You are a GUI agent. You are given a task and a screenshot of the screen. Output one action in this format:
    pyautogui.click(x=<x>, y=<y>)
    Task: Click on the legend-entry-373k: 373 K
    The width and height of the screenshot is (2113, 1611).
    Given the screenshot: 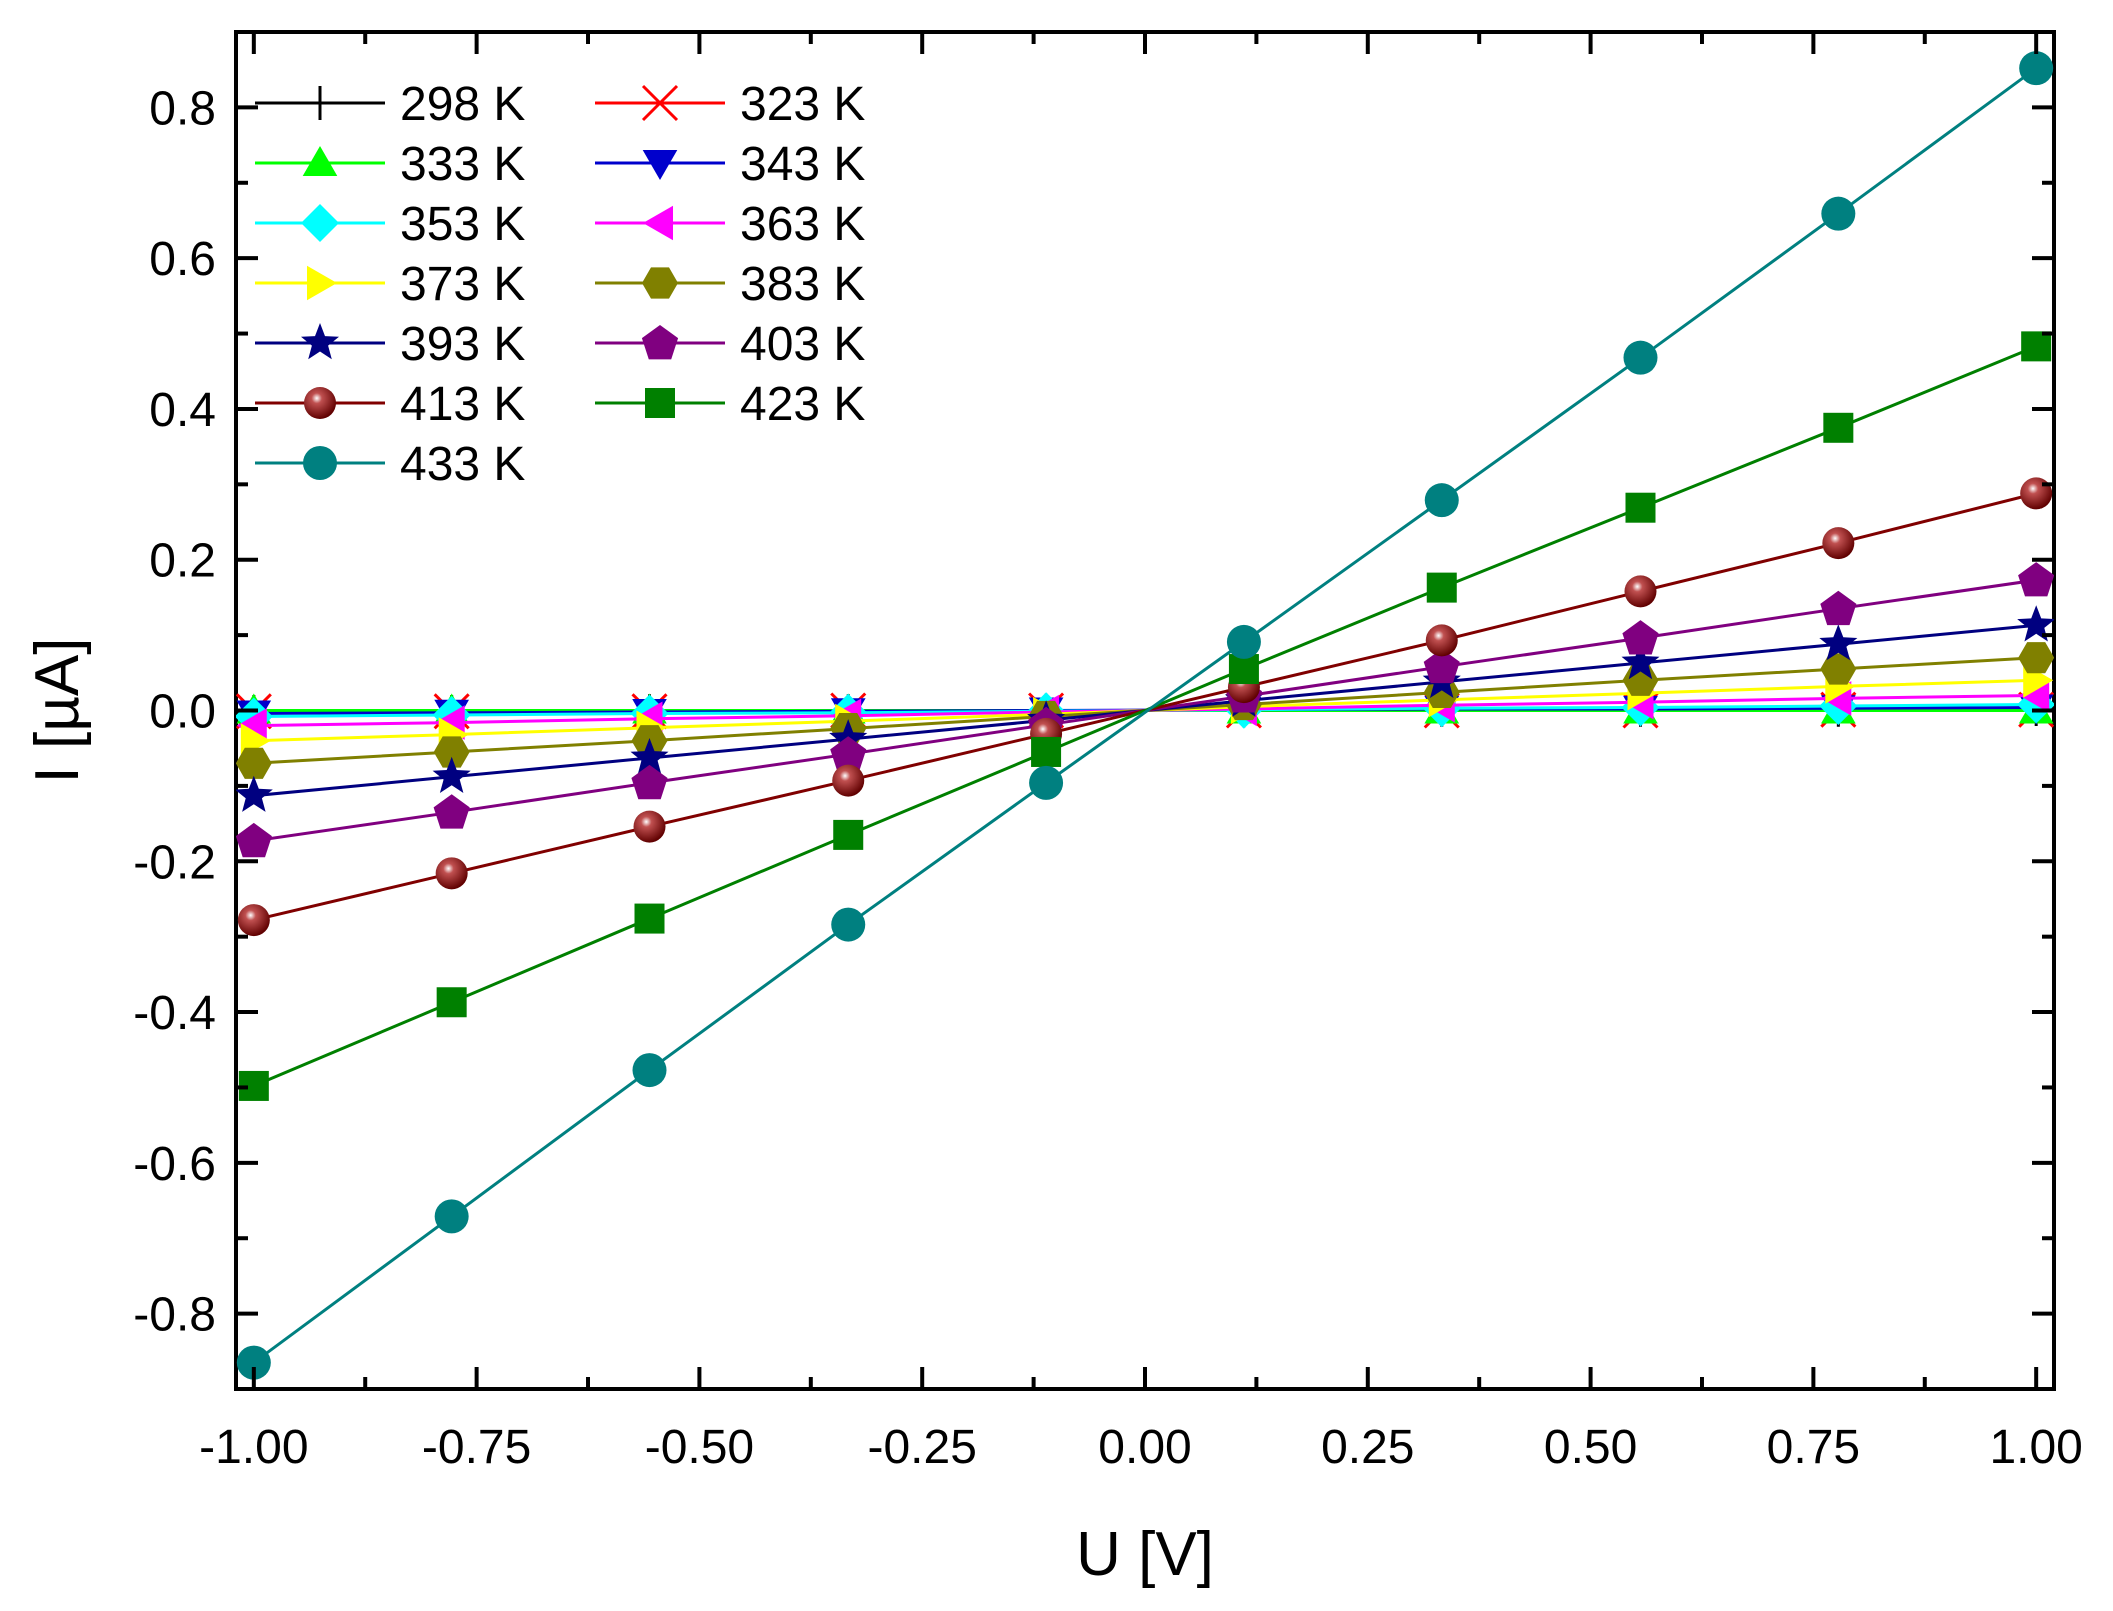 What is the action you would take?
    pyautogui.click(x=390, y=284)
    